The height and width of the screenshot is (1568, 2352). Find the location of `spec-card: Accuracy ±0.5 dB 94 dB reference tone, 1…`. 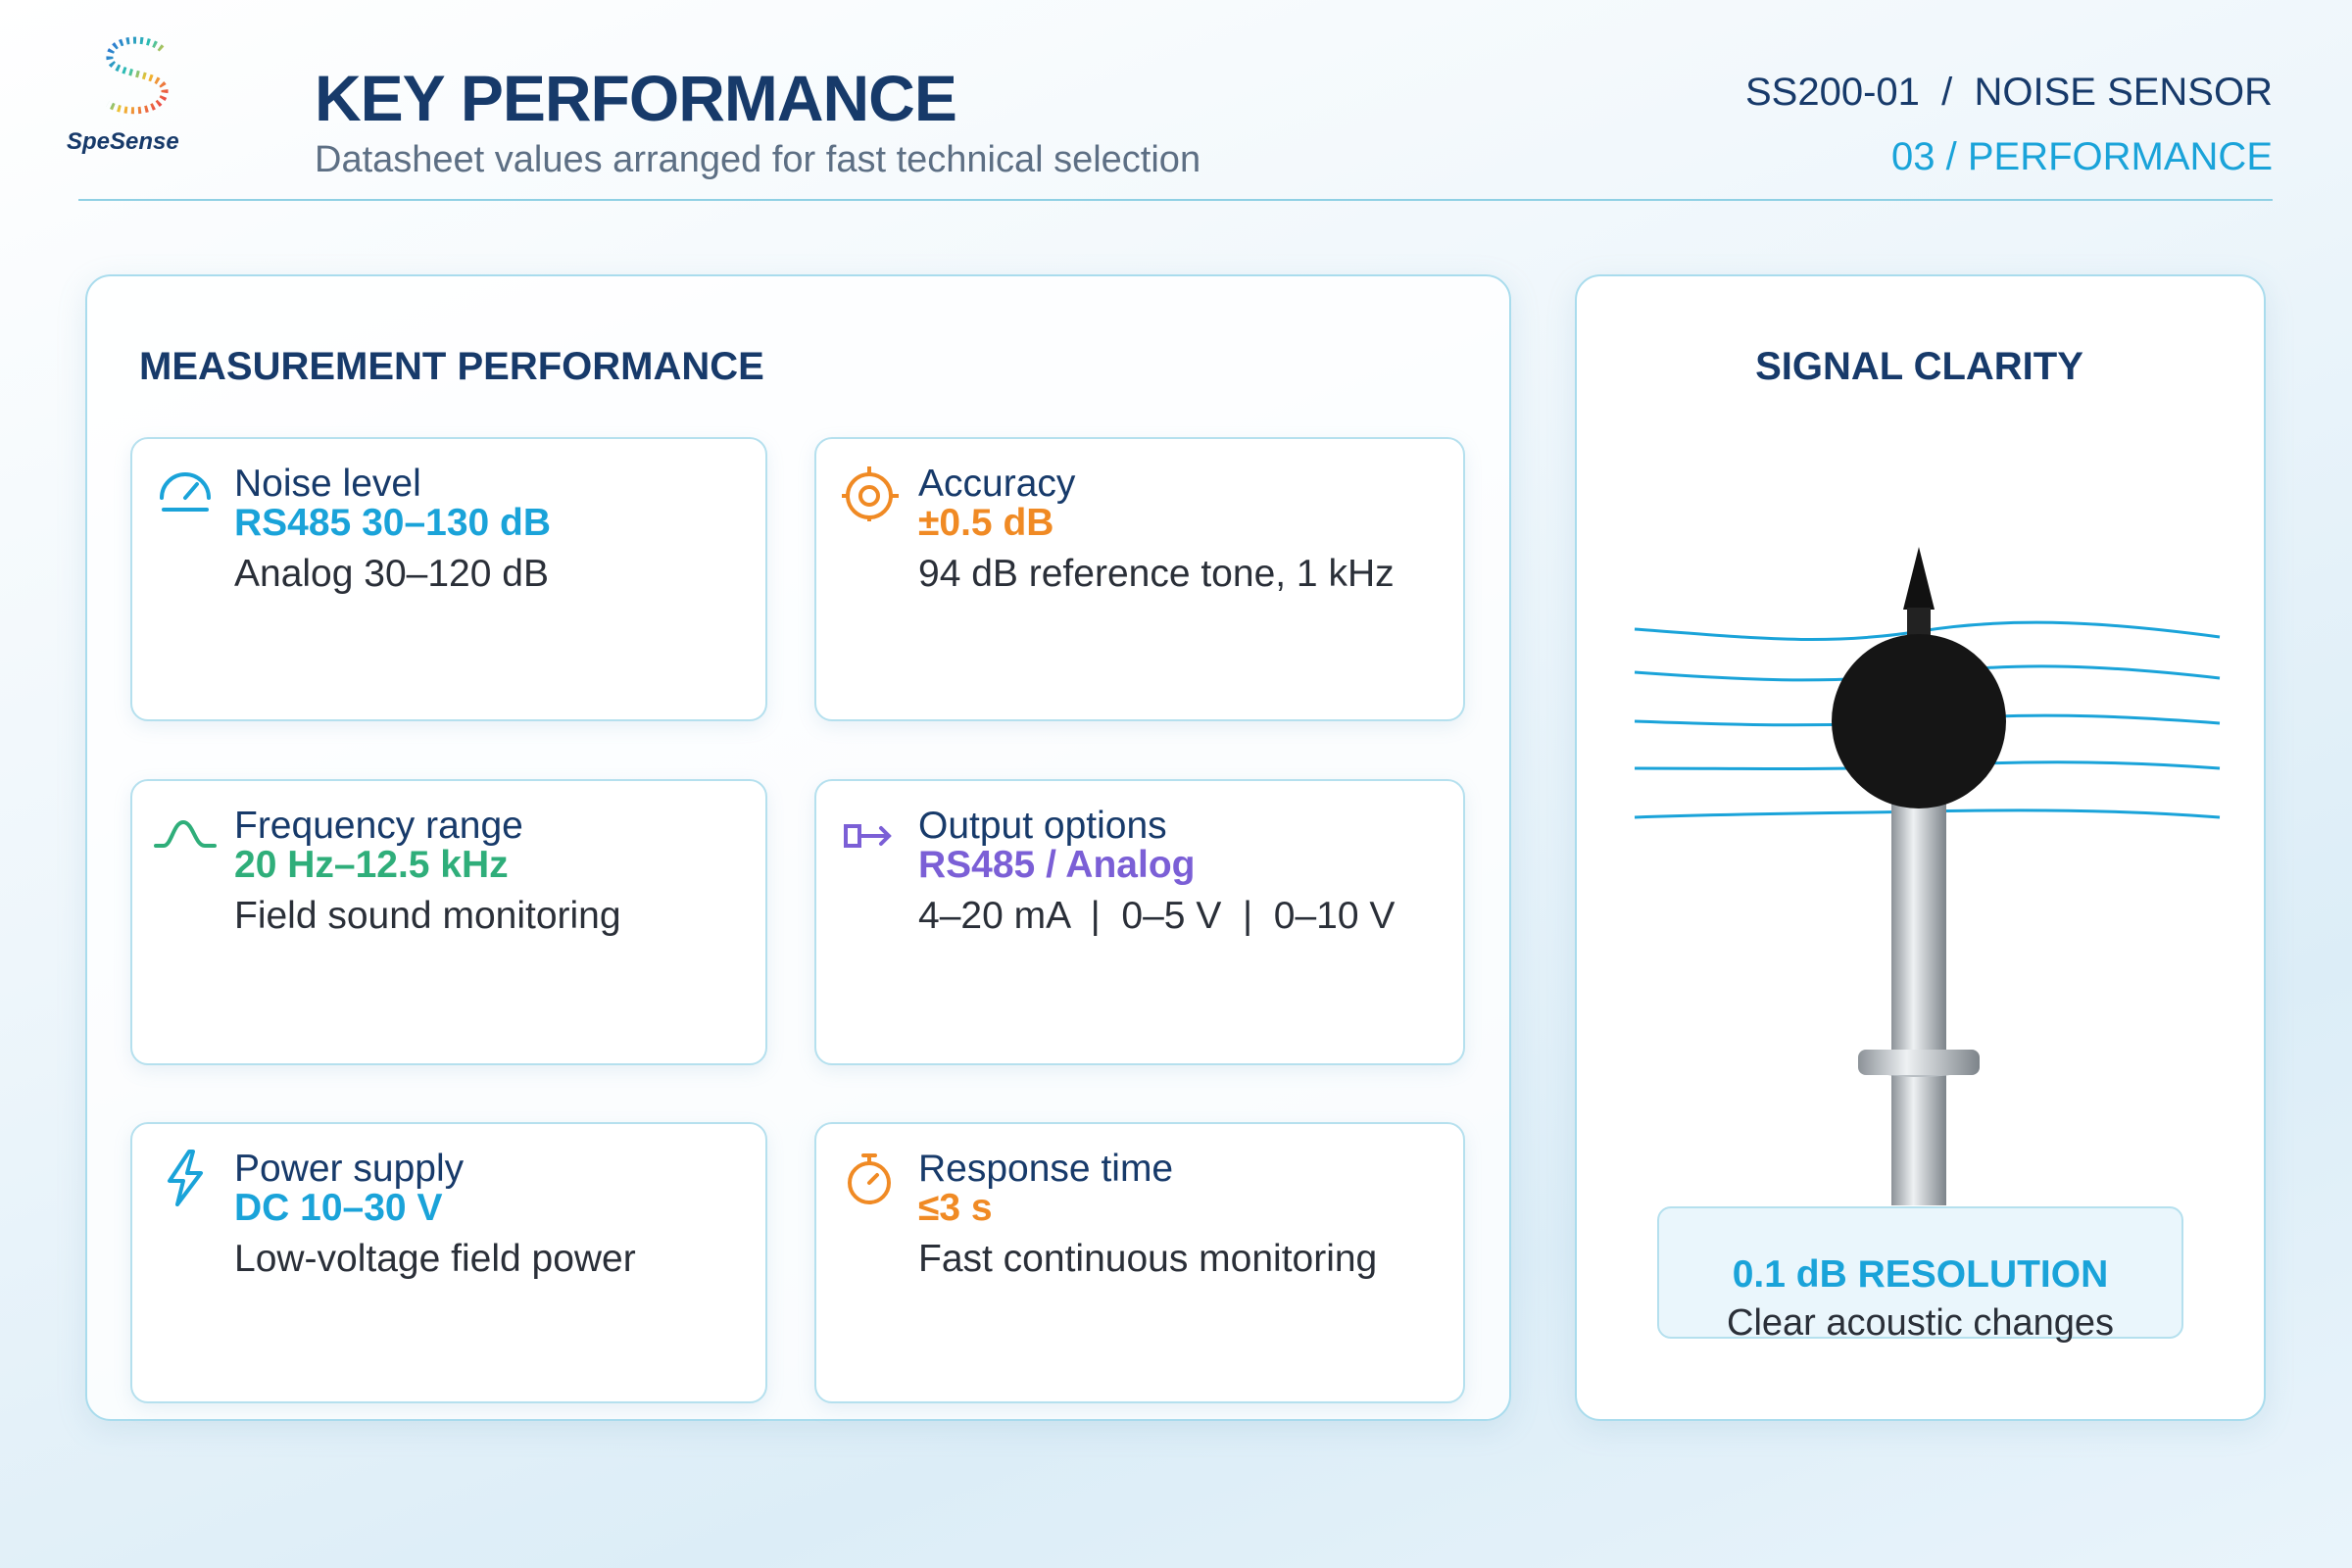

spec-card: Accuracy ±0.5 dB 94 dB reference tone, 1… is located at coordinates (1139, 579).